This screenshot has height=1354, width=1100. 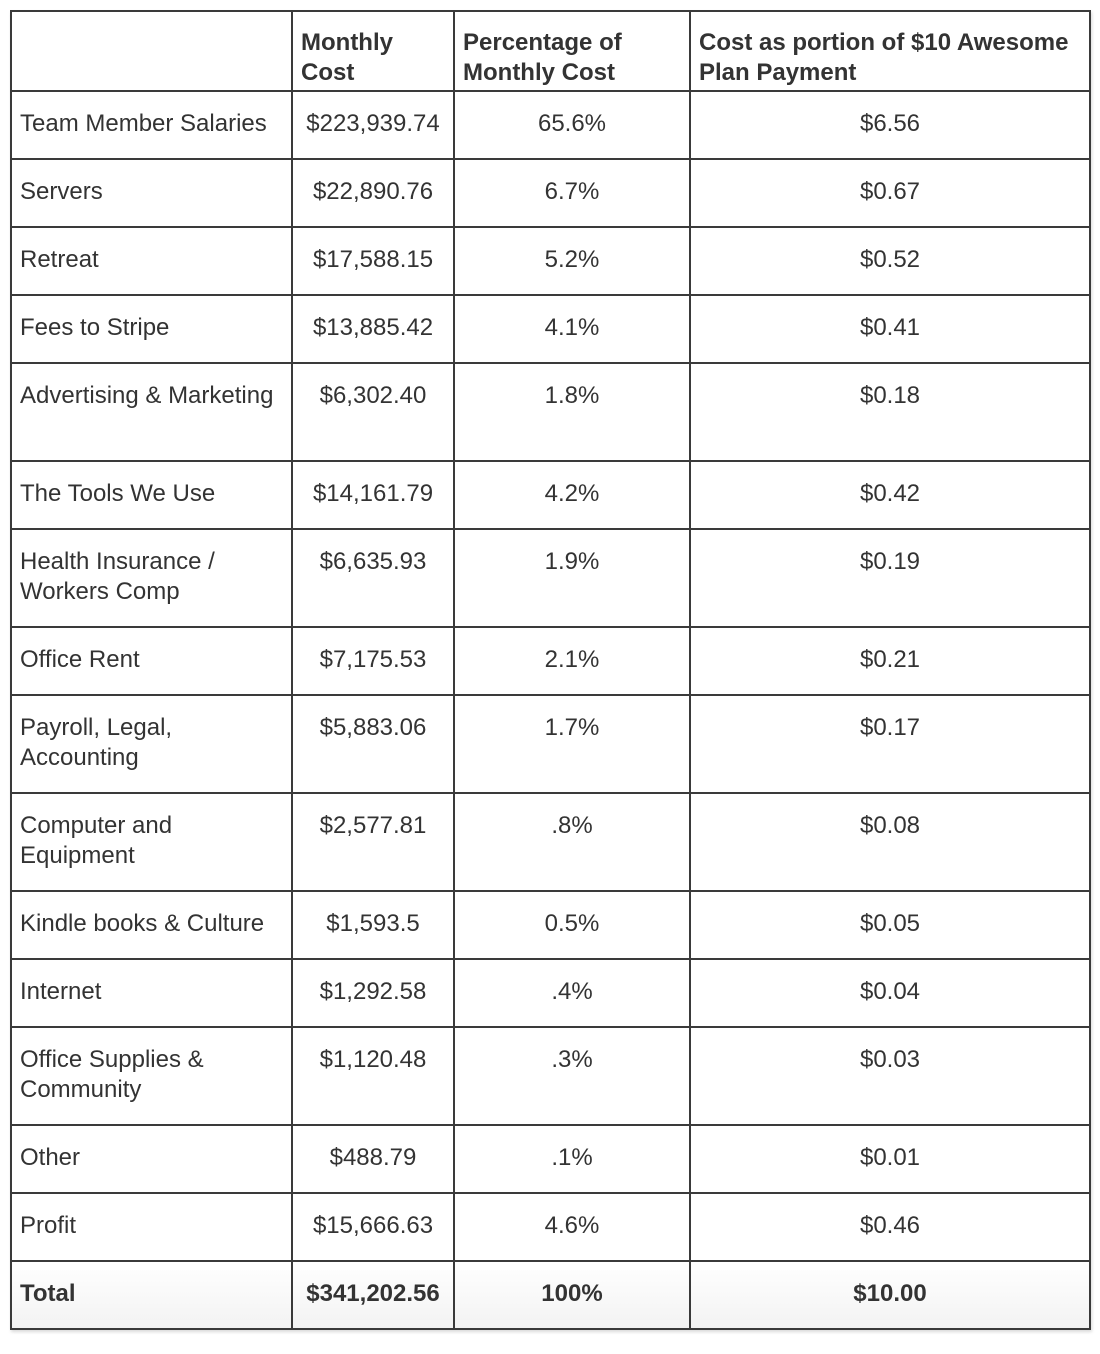 What do you see at coordinates (572, 412) in the screenshot?
I see `row-percentage: 1.8%` at bounding box center [572, 412].